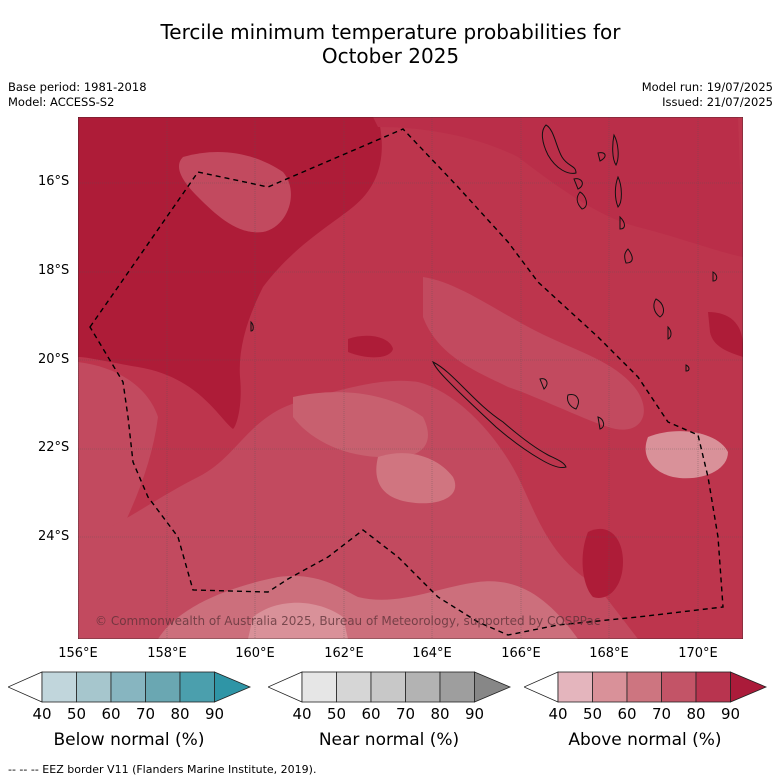 This screenshot has height=781, width=781. Describe the element at coordinates (54, 447) in the screenshot. I see `lat-label-22s: 22°S` at that location.